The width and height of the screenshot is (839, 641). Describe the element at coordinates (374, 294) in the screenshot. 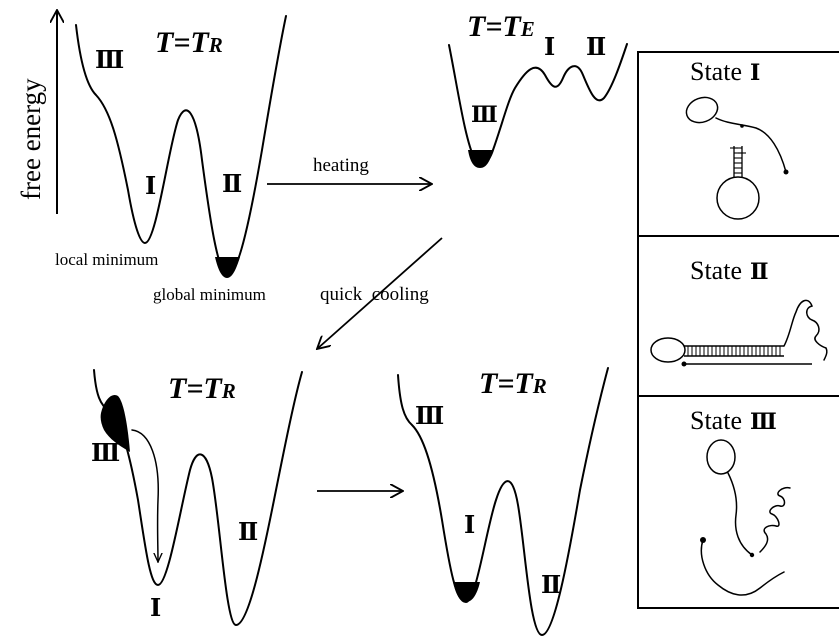

I see `quick-cooling-label: quick cooling` at that location.